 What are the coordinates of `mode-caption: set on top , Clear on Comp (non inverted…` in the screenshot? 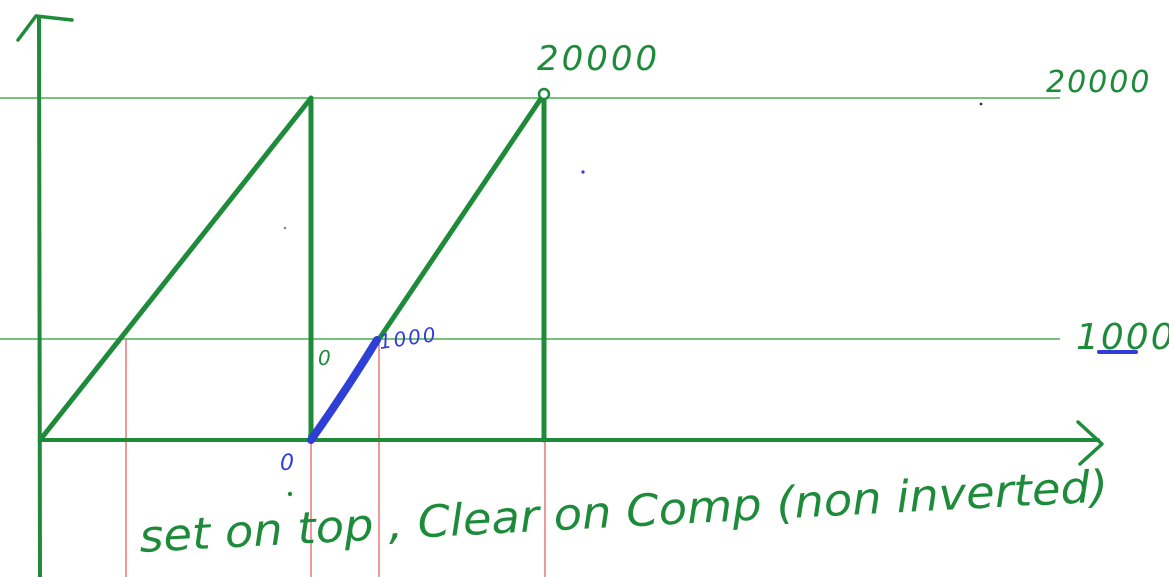 It's located at (623, 512).